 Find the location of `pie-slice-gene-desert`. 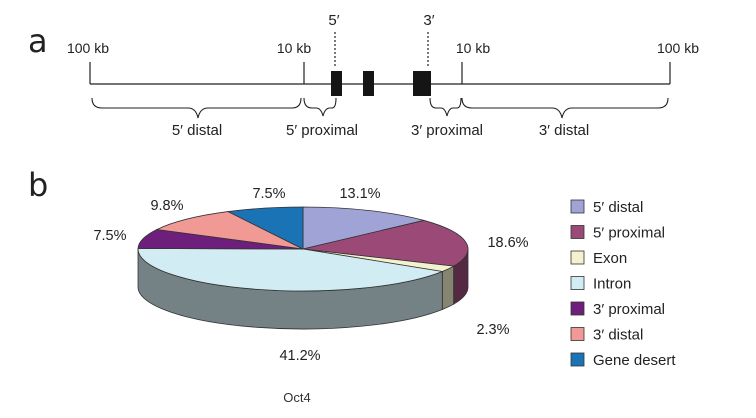

pie-slice-gene-desert is located at coordinates (265, 228).